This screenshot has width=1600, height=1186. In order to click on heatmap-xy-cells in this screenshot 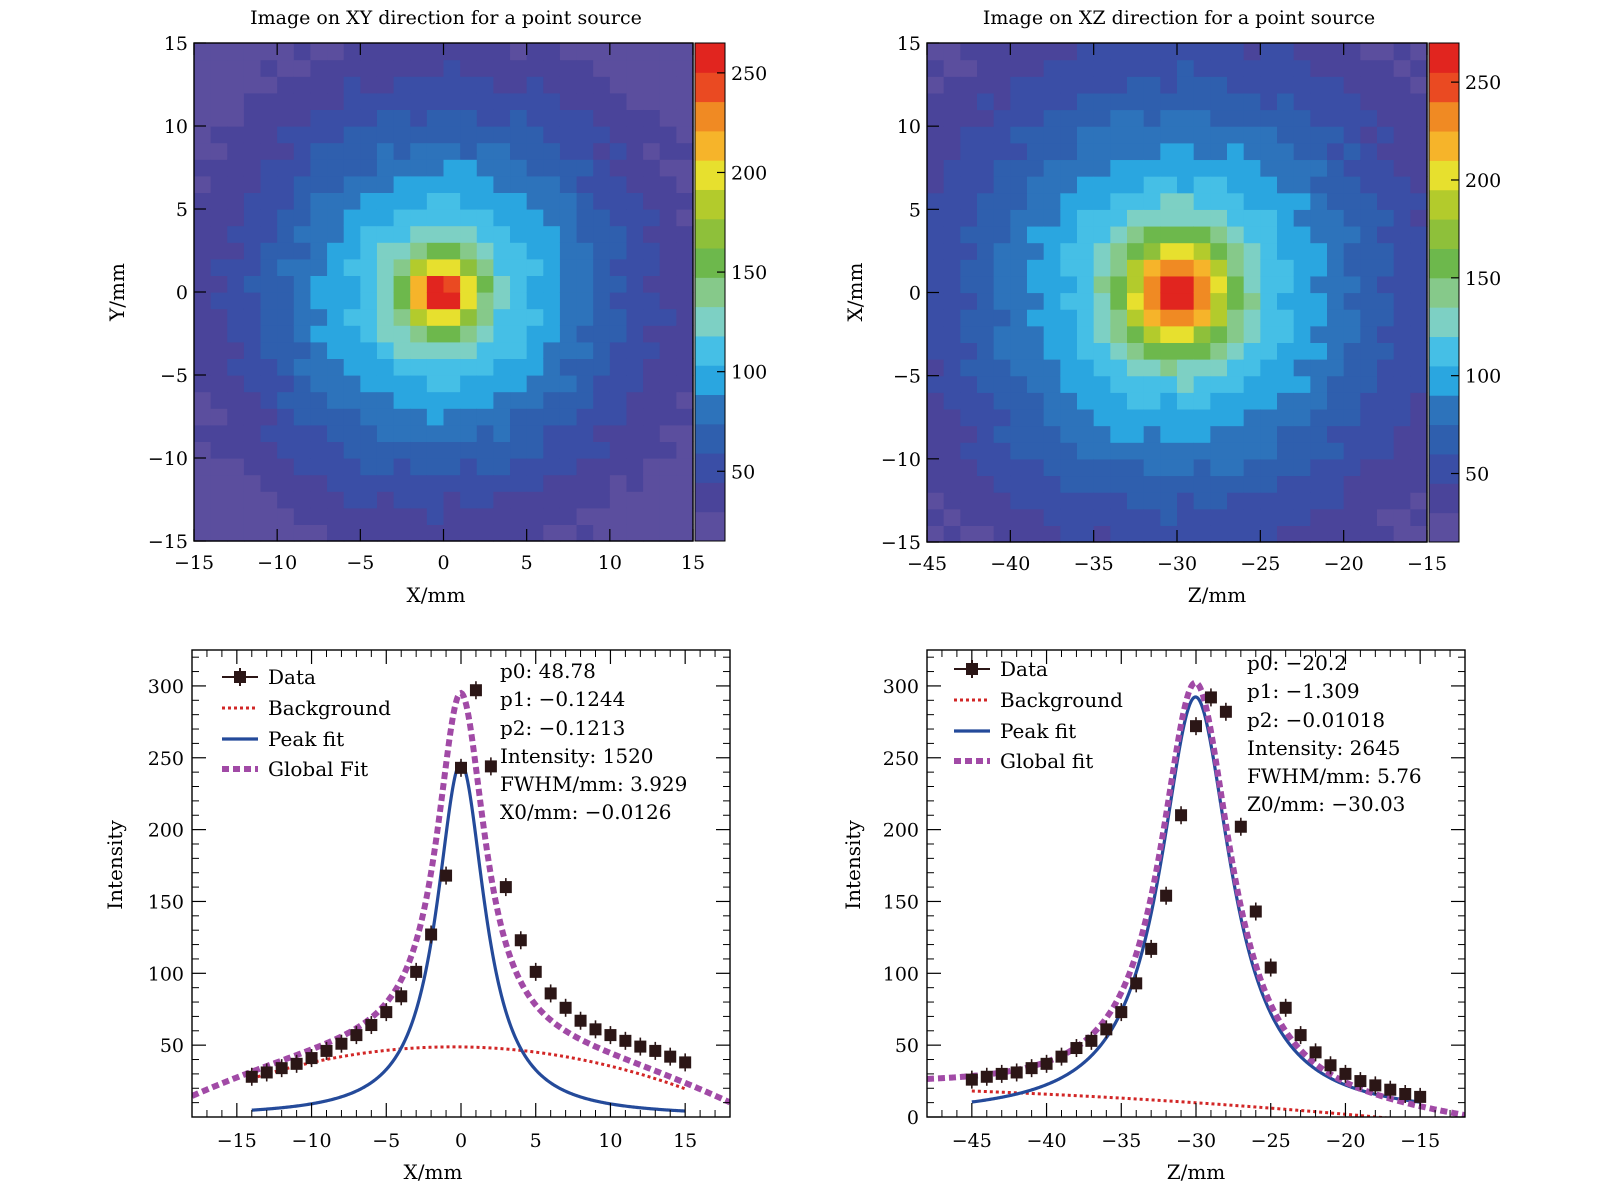, I will do `click(444, 292)`.